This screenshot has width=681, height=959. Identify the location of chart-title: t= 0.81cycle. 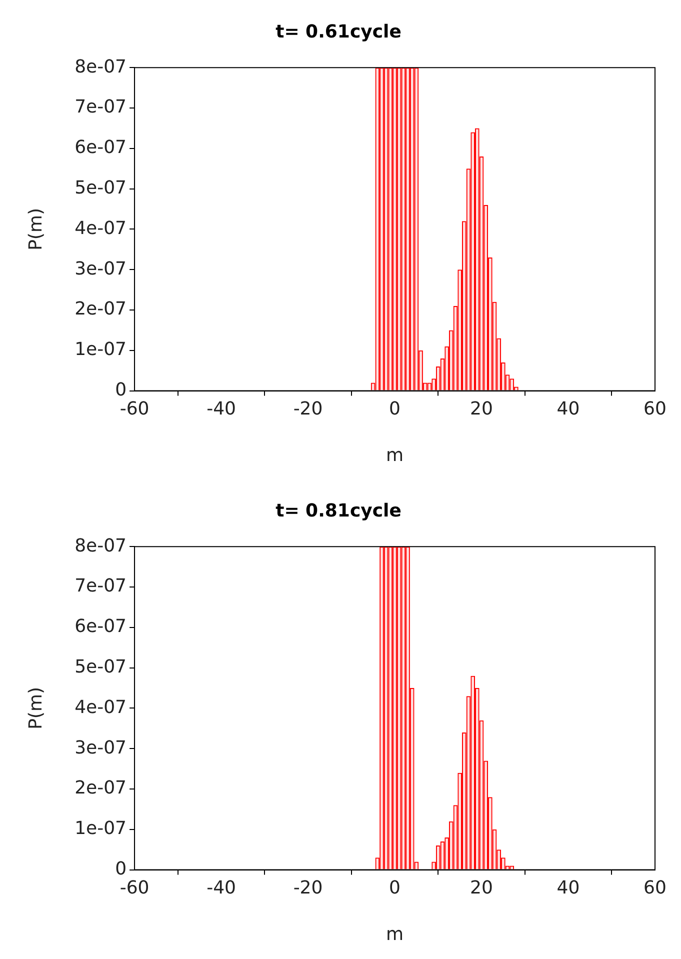
(339, 511).